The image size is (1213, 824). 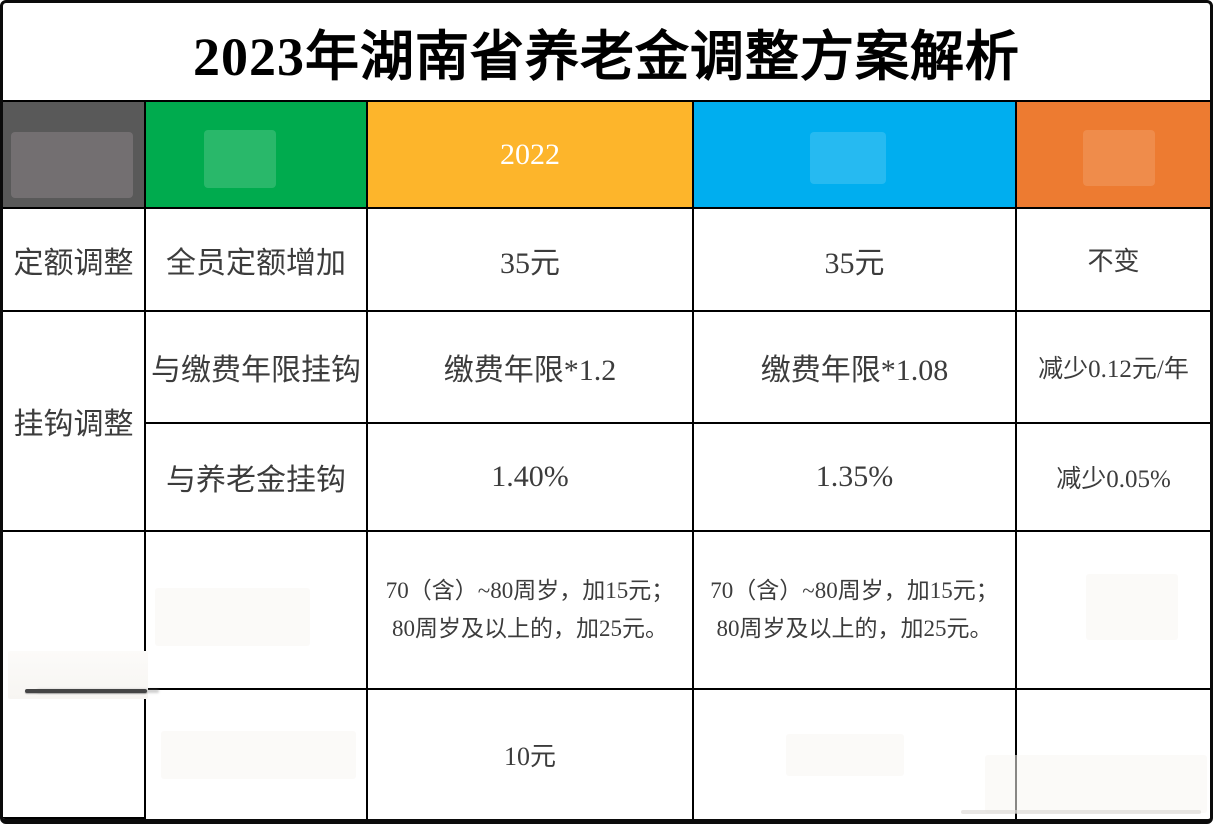 What do you see at coordinates (1113, 368) in the screenshot?
I see `cell-years-change: 减少0.12元/年` at bounding box center [1113, 368].